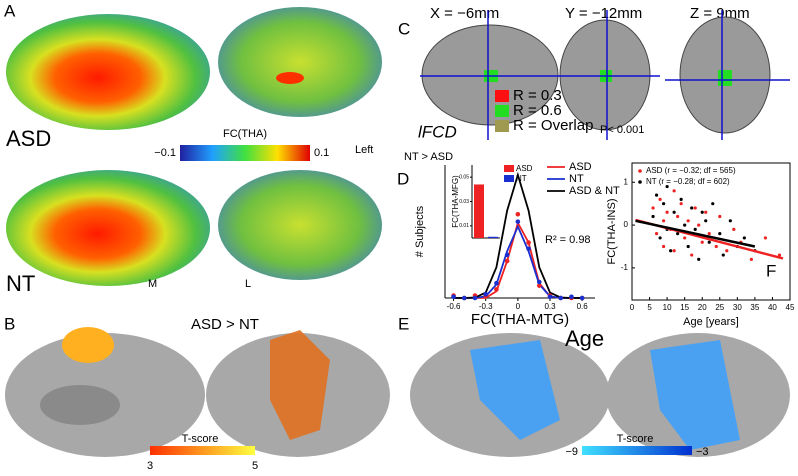  What do you see at coordinates (640, 171) in the screenshot?
I see `legend-marker` at bounding box center [640, 171].